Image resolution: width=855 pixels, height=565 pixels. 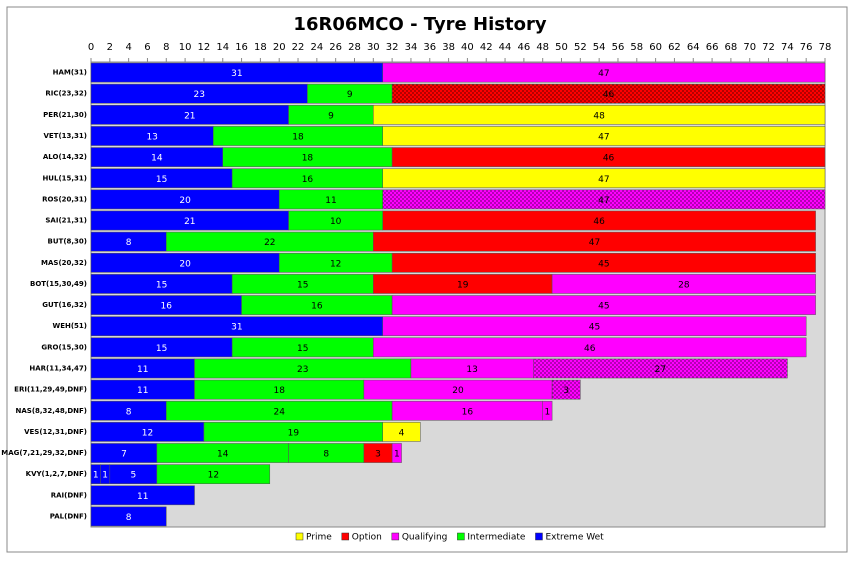 What do you see at coordinates (128, 47) in the screenshot?
I see `x-tick-label: 4` at bounding box center [128, 47].